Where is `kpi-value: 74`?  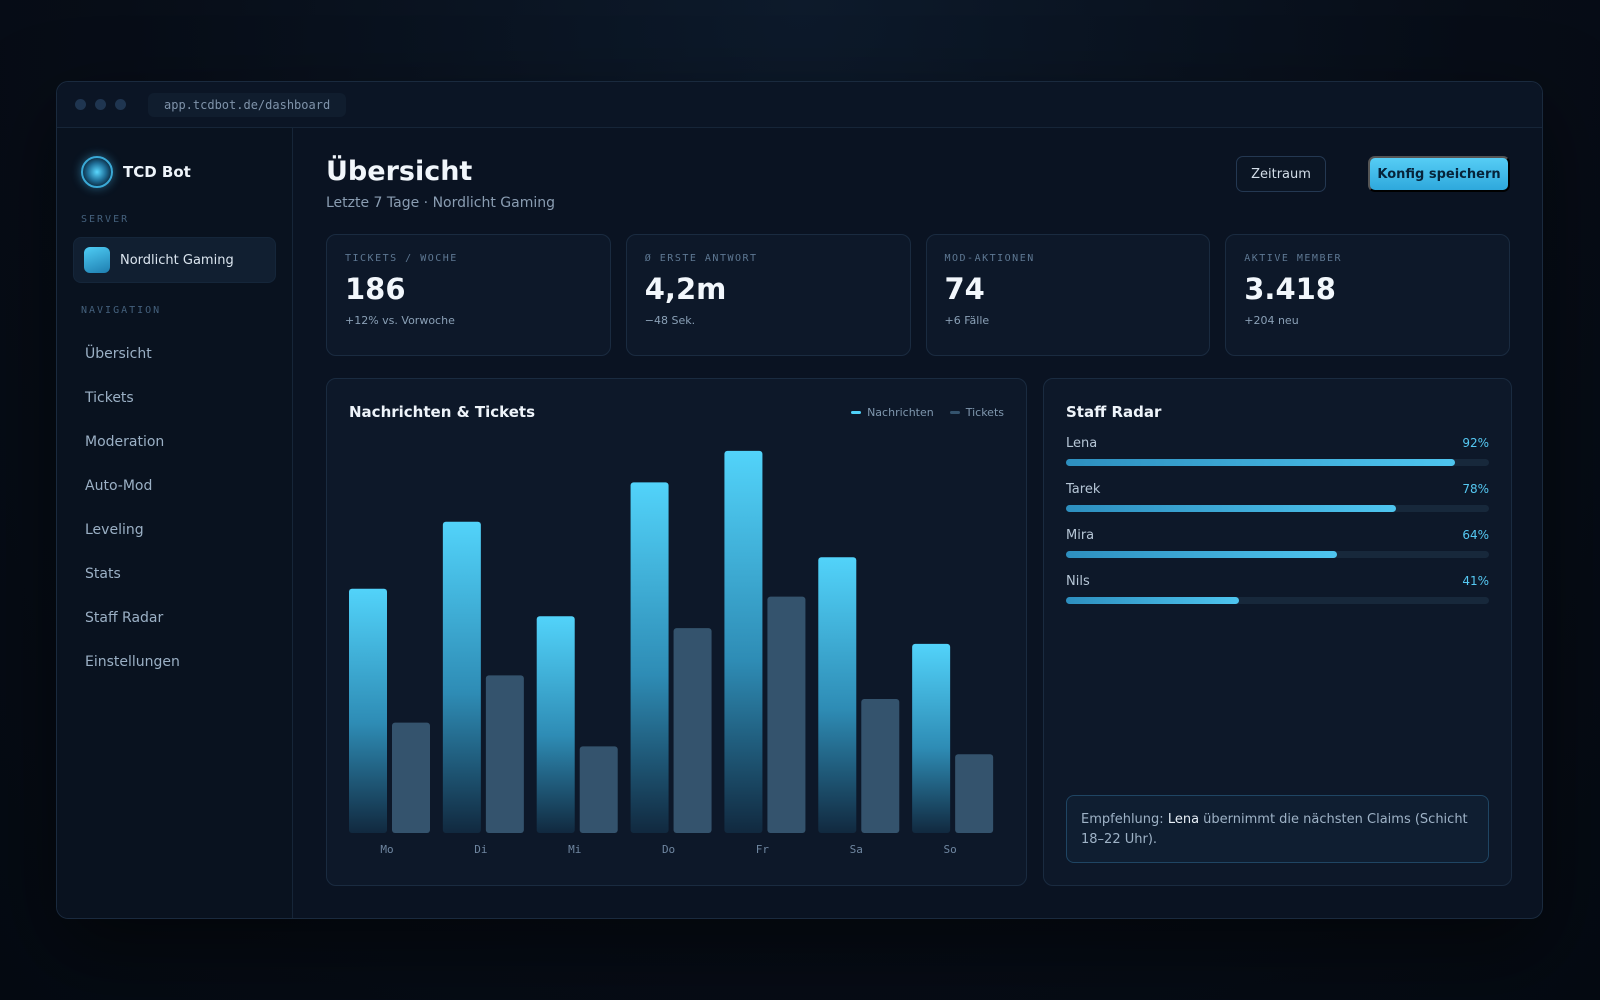 kpi-value: 74 is located at coordinates (964, 289).